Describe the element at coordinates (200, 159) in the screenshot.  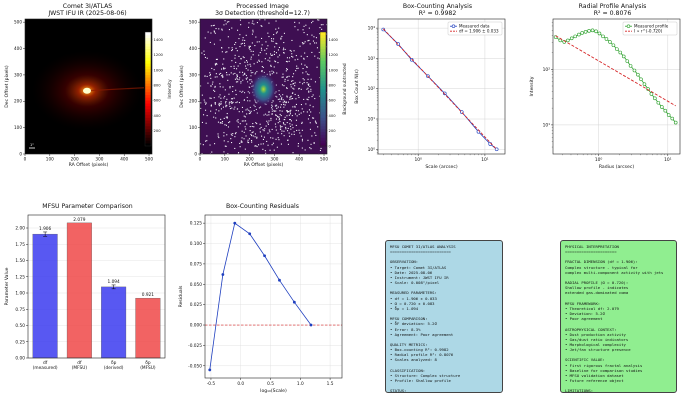
I see `processed-image-xtick-label: 0` at that location.